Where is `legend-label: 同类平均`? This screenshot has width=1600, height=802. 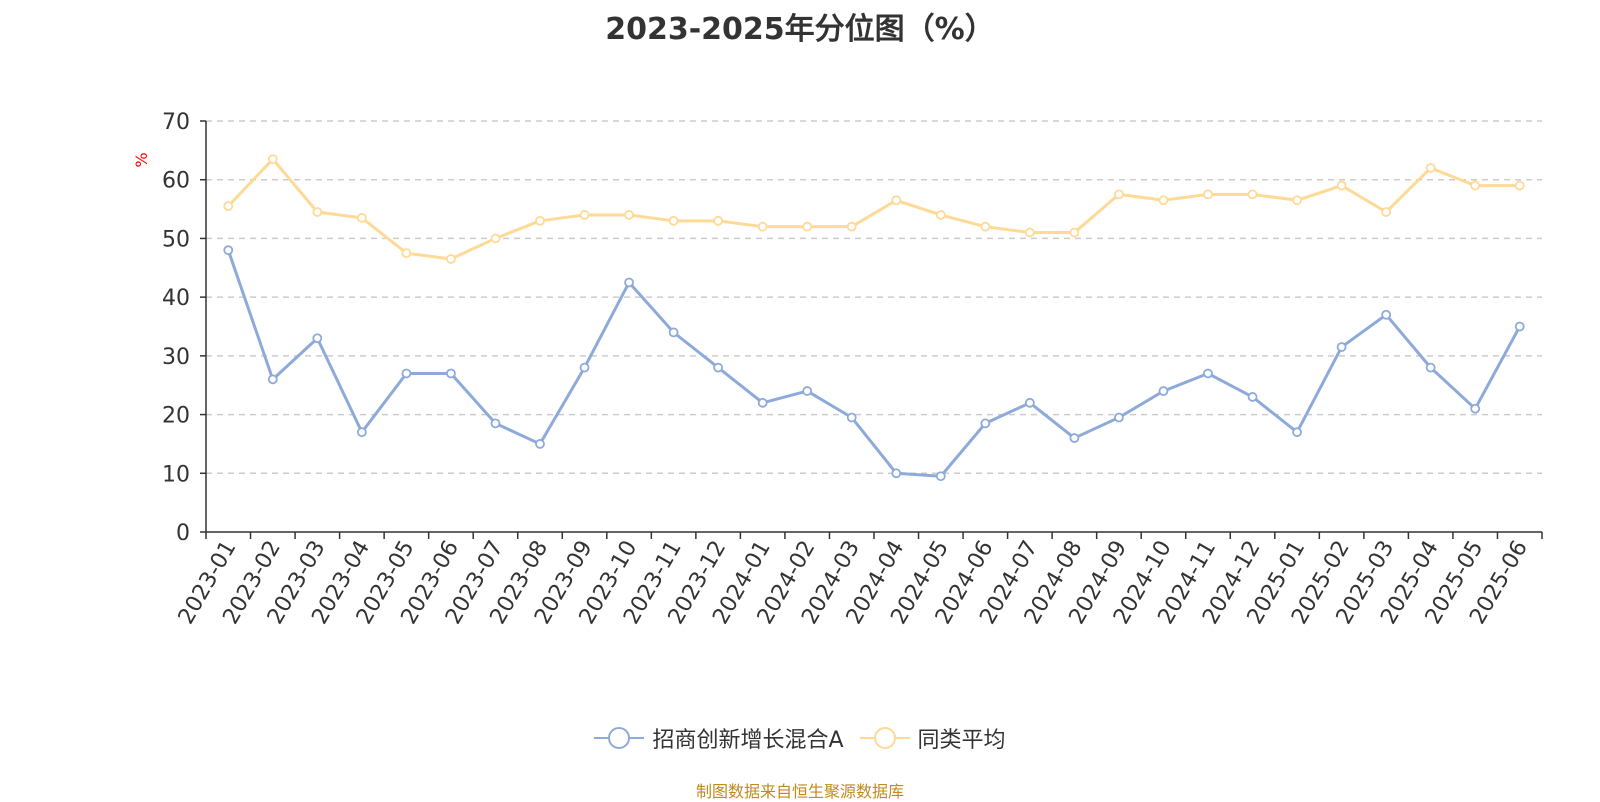 legend-label: 同类平均 is located at coordinates (961, 740).